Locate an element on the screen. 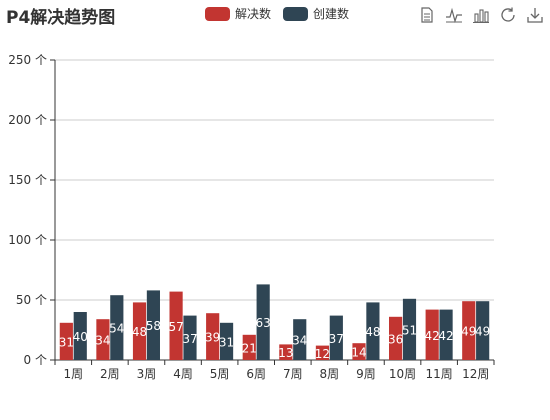 Image resolution: width=550 pixels, height=420 pixels. x-tick-label: 8周 is located at coordinates (330, 374).